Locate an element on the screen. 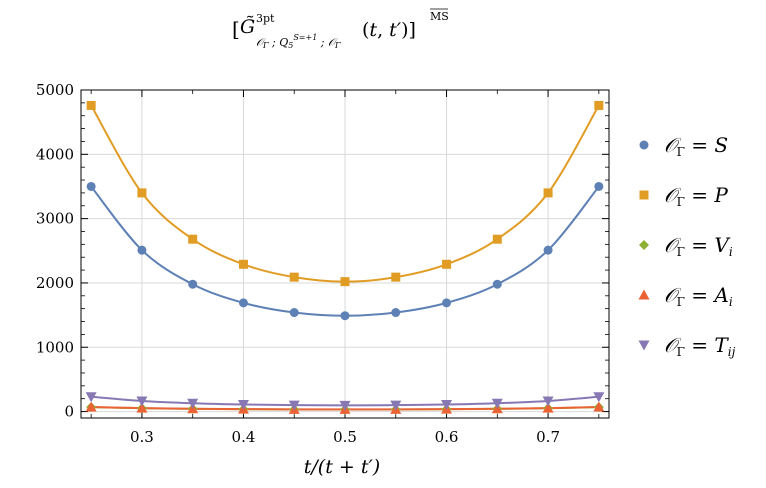 This screenshot has height=488, width=766. x-tick-label: 0.6 is located at coordinates (447, 437).